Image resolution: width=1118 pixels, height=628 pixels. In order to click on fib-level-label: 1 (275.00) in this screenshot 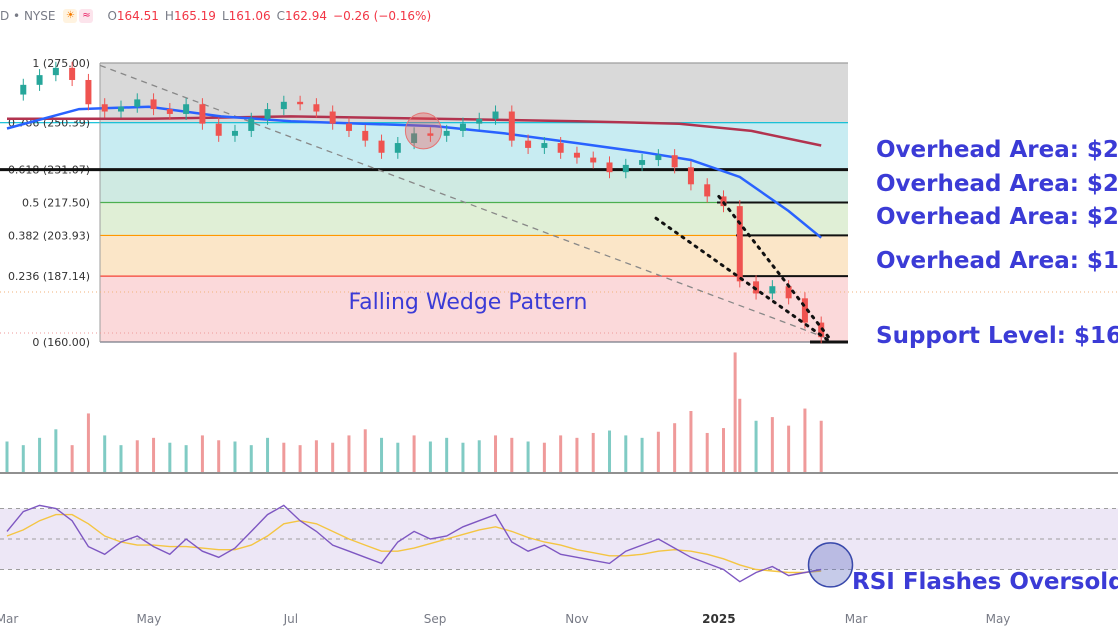, I will do `click(61, 63)`.